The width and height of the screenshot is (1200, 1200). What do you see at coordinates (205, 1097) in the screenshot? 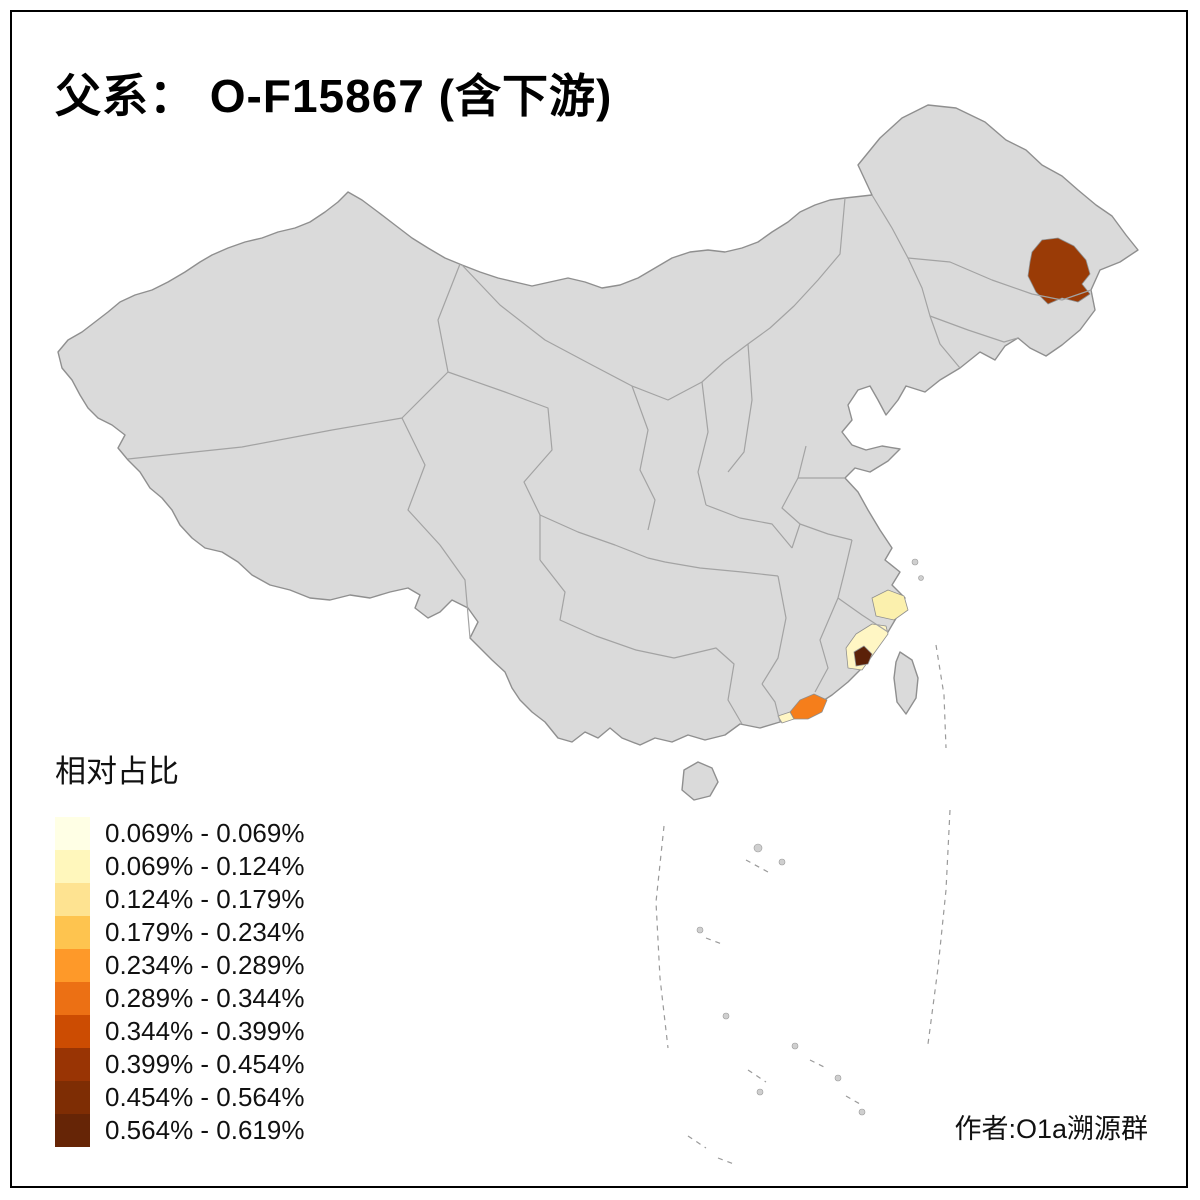
I see `legend-label: 0.454% - 0.564%` at bounding box center [205, 1097].